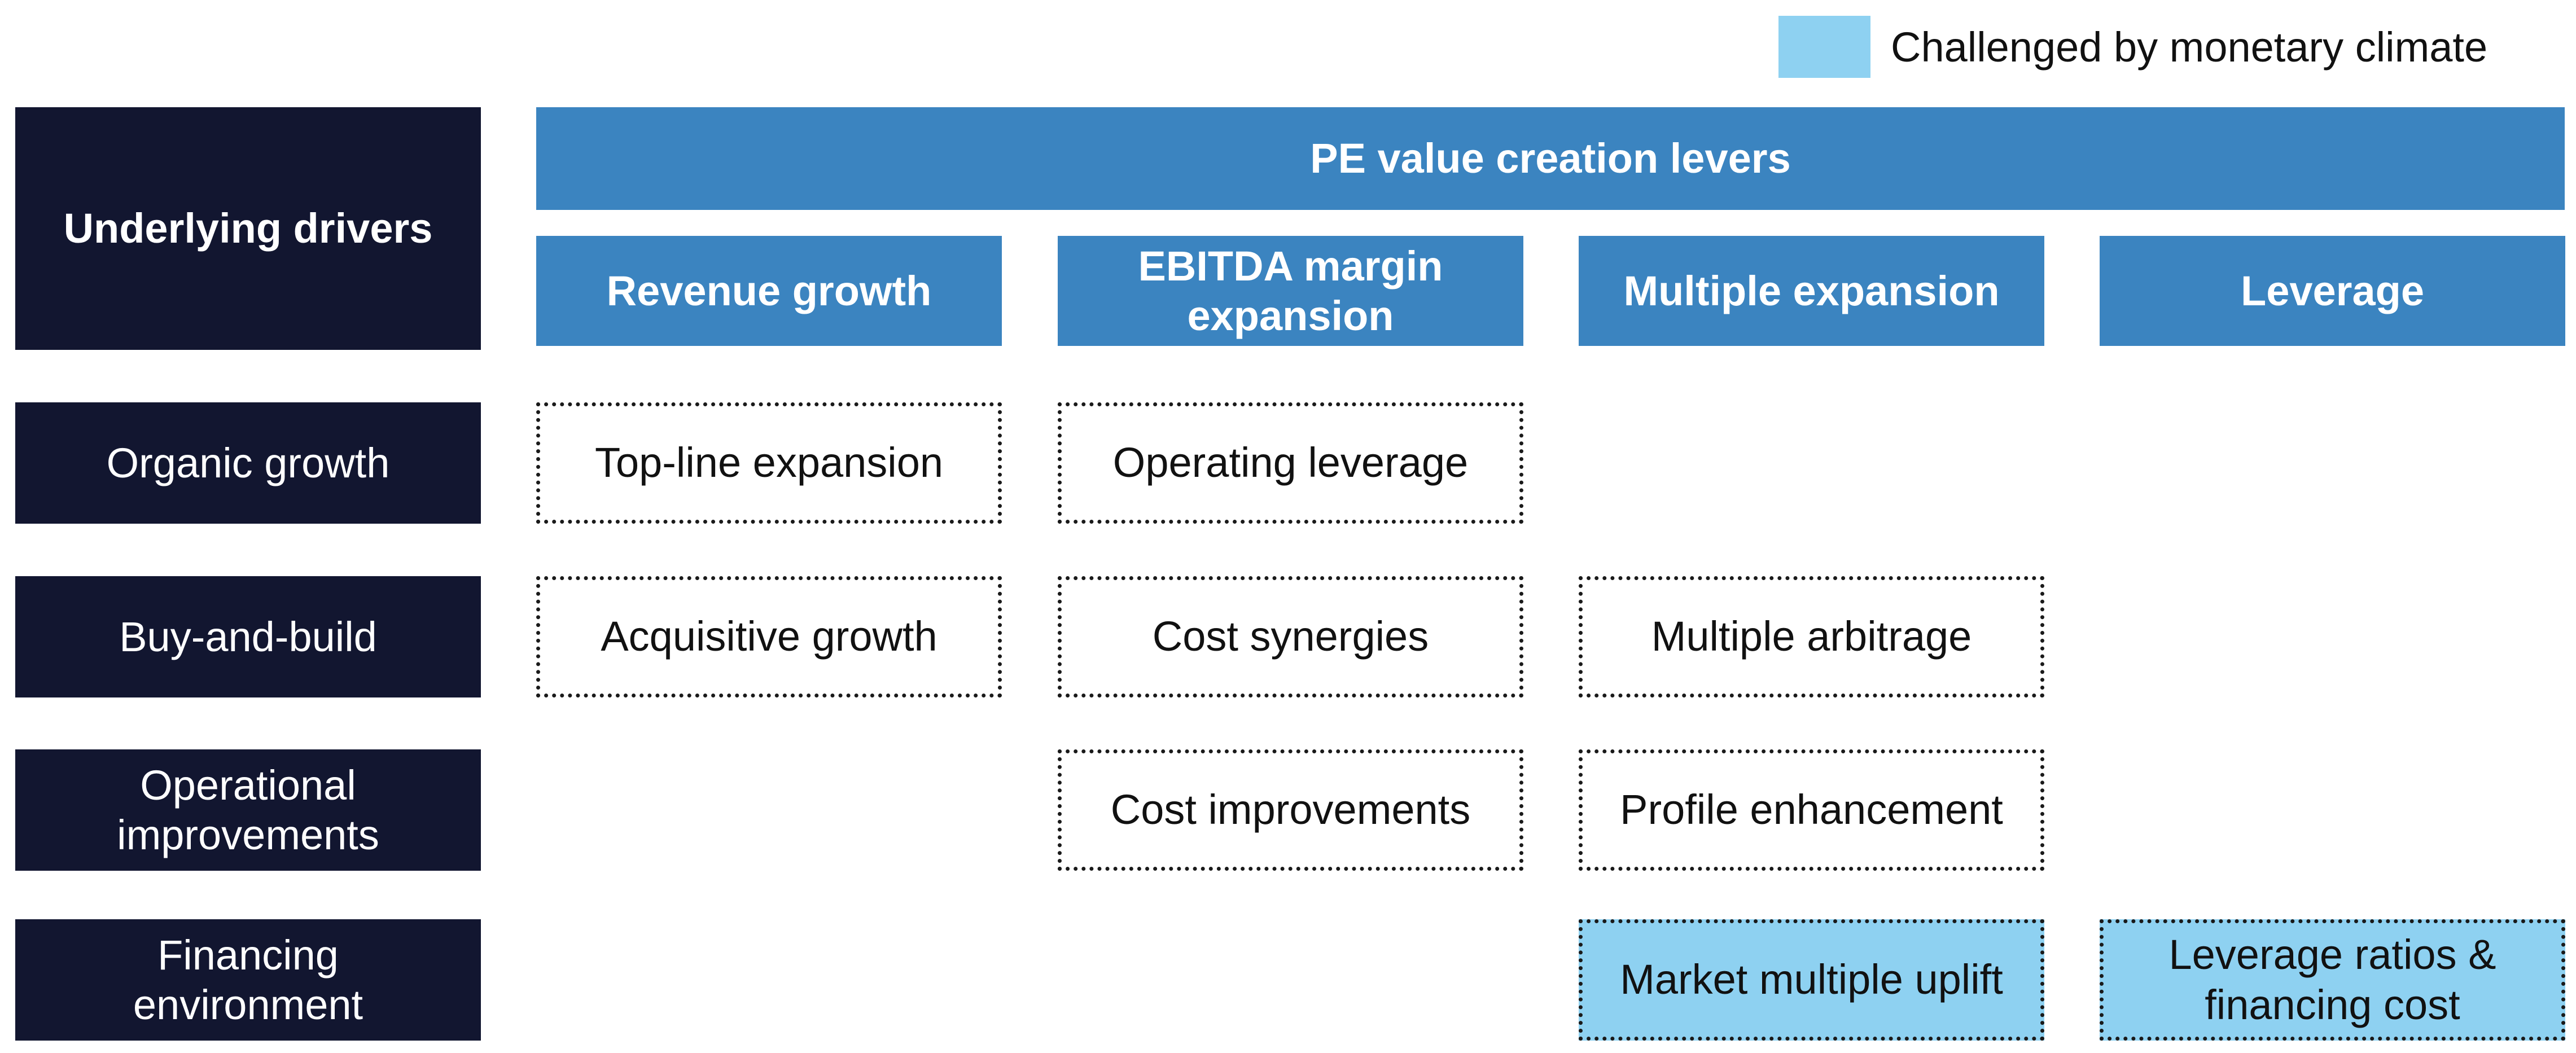 This screenshot has height=1053, width=2576. Describe the element at coordinates (769, 463) in the screenshot. I see `cell-top-line-expansion: Top-line expansion` at that location.